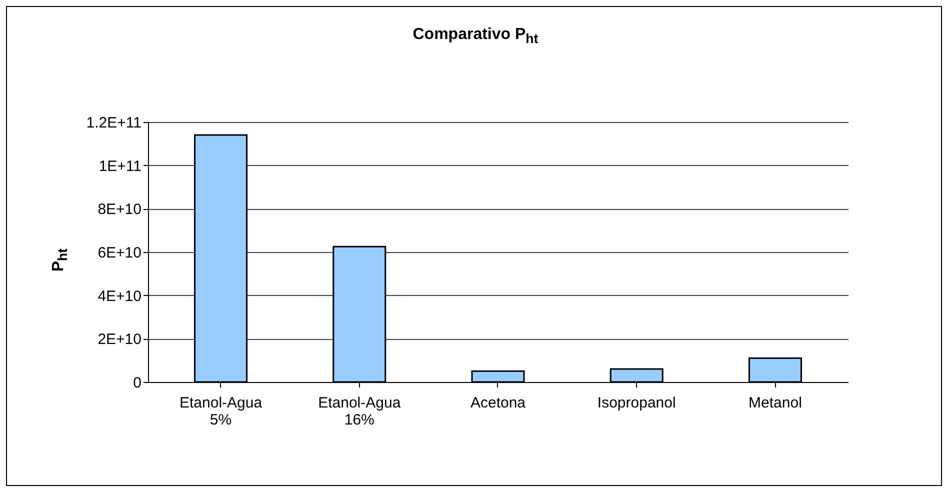 The height and width of the screenshot is (492, 951). What do you see at coordinates (120, 166) in the screenshot?
I see `y-tick-label: 1E+11` at bounding box center [120, 166].